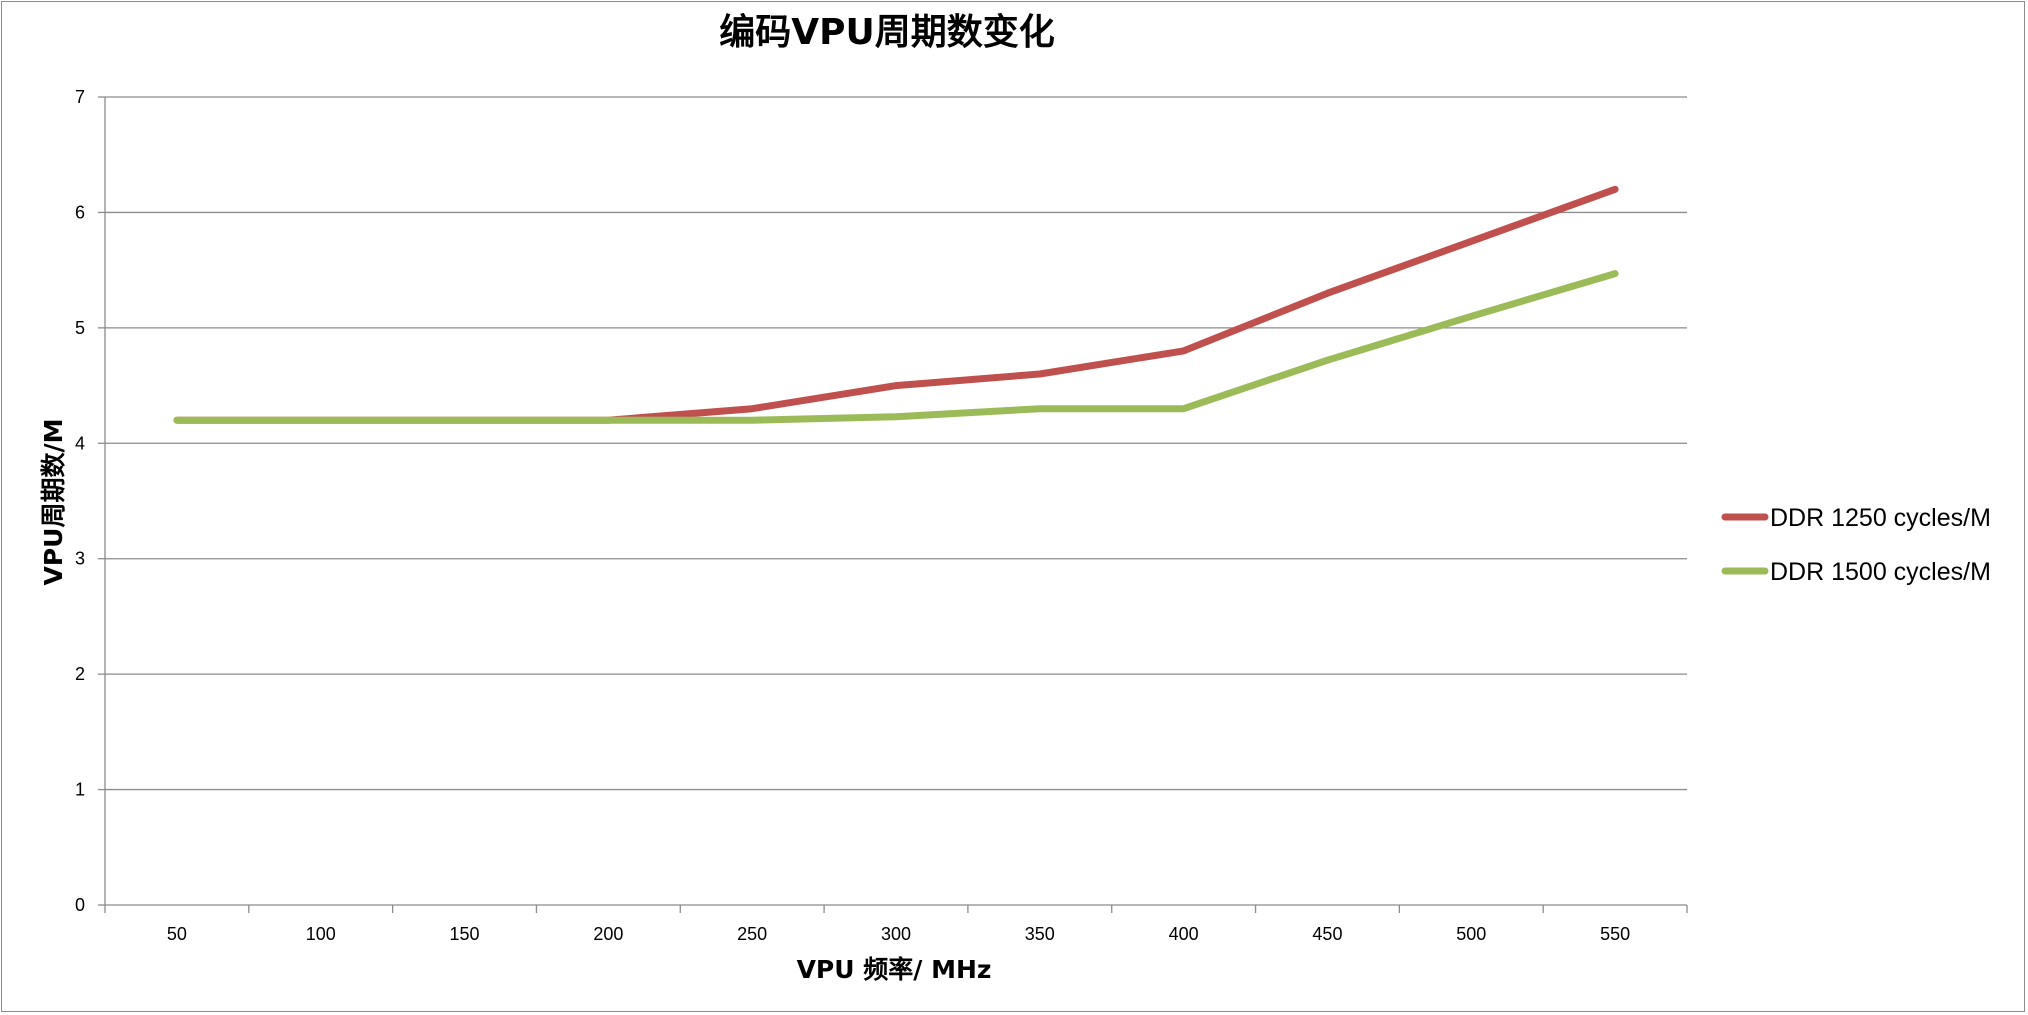 This screenshot has width=2028, height=1015. Describe the element at coordinates (80, 559) in the screenshot. I see `y-tick-label: 3` at that location.